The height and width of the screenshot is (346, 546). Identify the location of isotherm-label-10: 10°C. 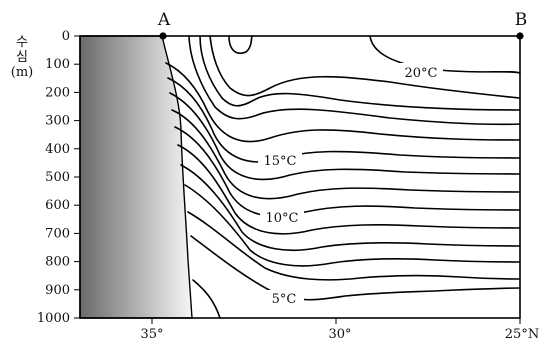
(282, 217).